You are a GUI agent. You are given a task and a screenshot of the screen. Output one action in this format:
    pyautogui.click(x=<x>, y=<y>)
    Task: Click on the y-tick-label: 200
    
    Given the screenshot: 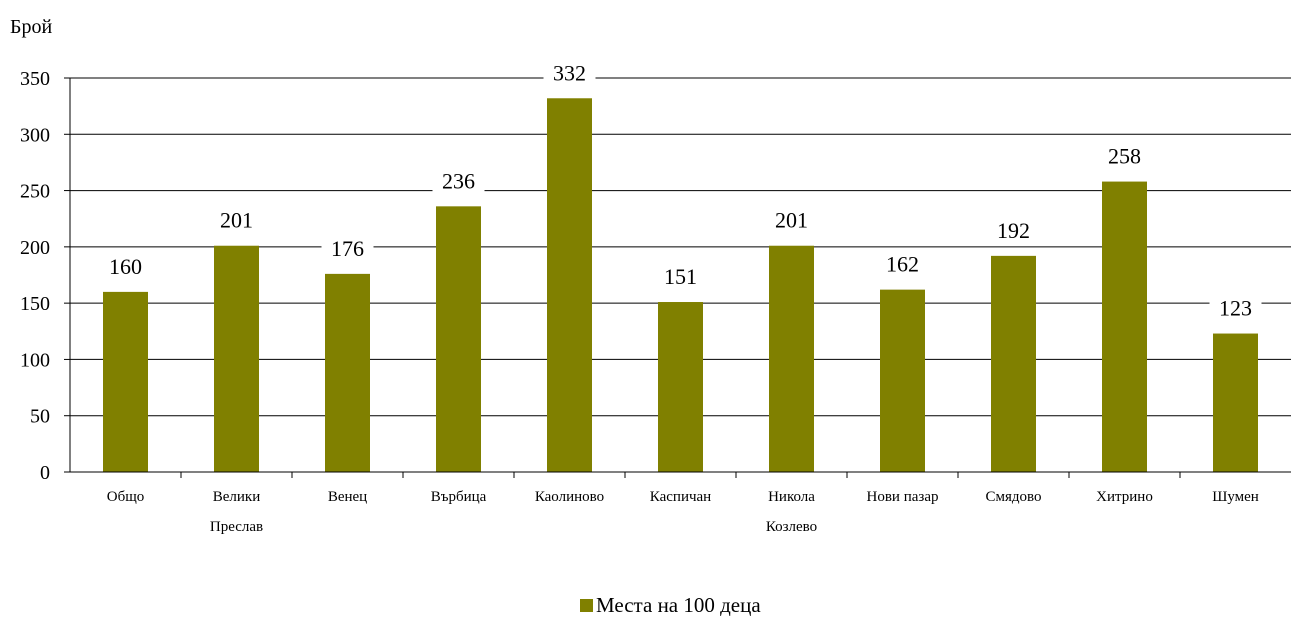 What is the action you would take?
    pyautogui.click(x=35, y=248)
    